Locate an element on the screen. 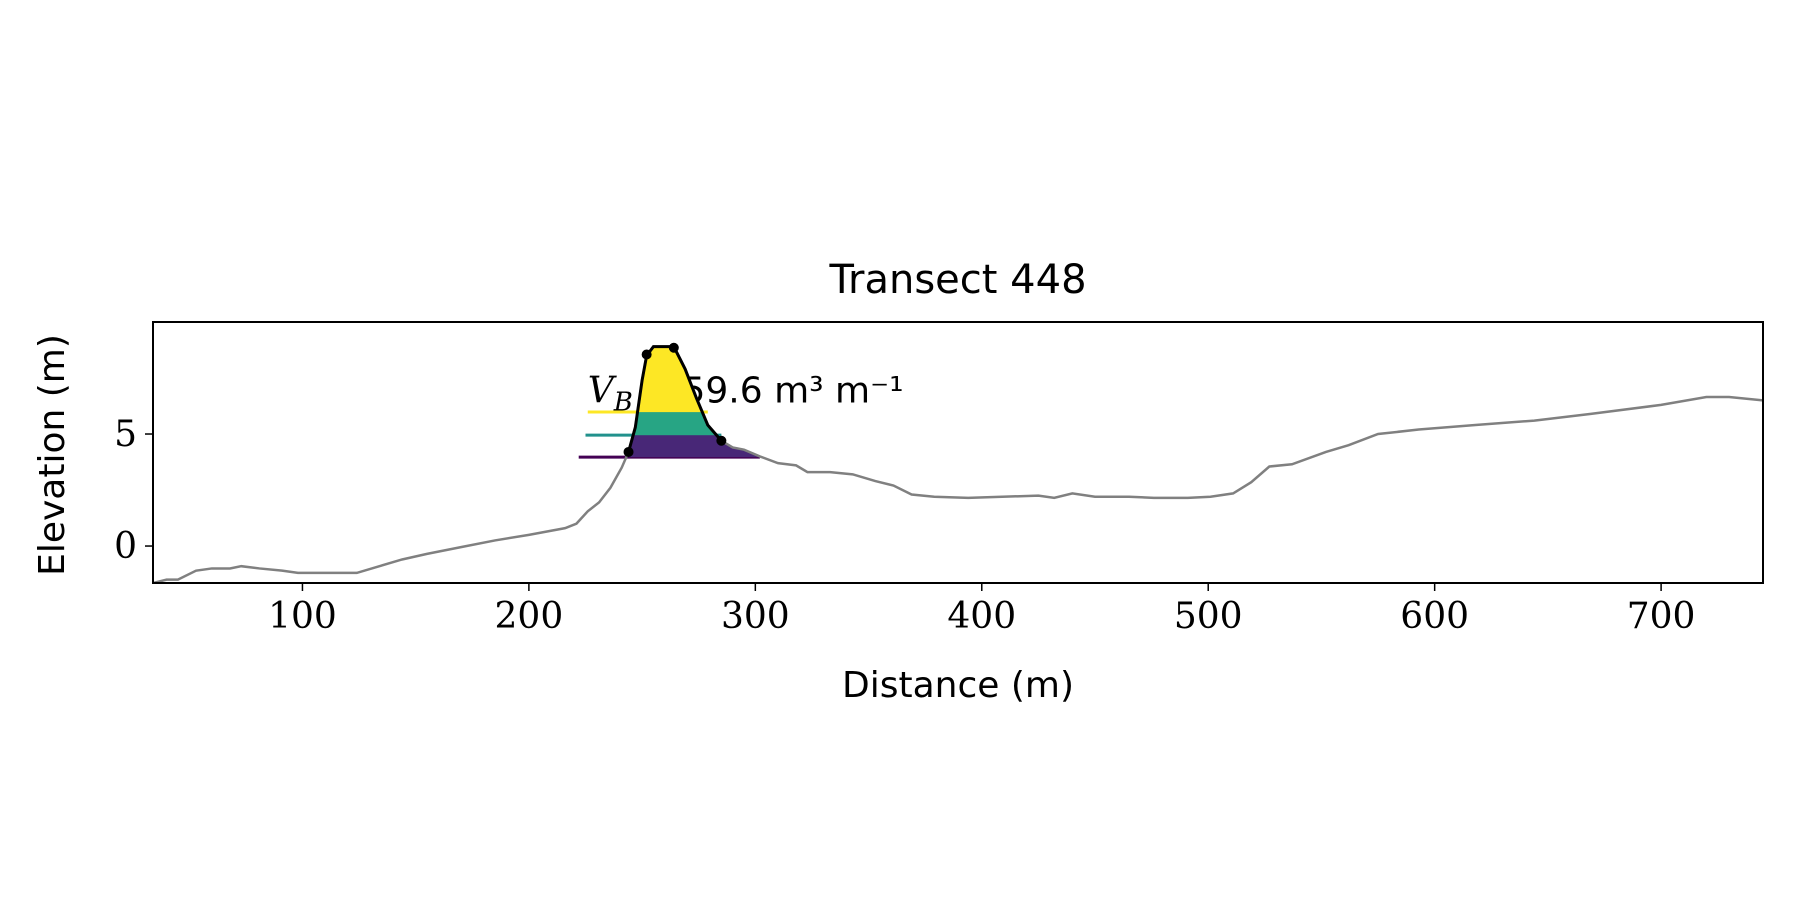 This screenshot has height=900, width=1800. y-tick-label: 5 is located at coordinates (125, 434).